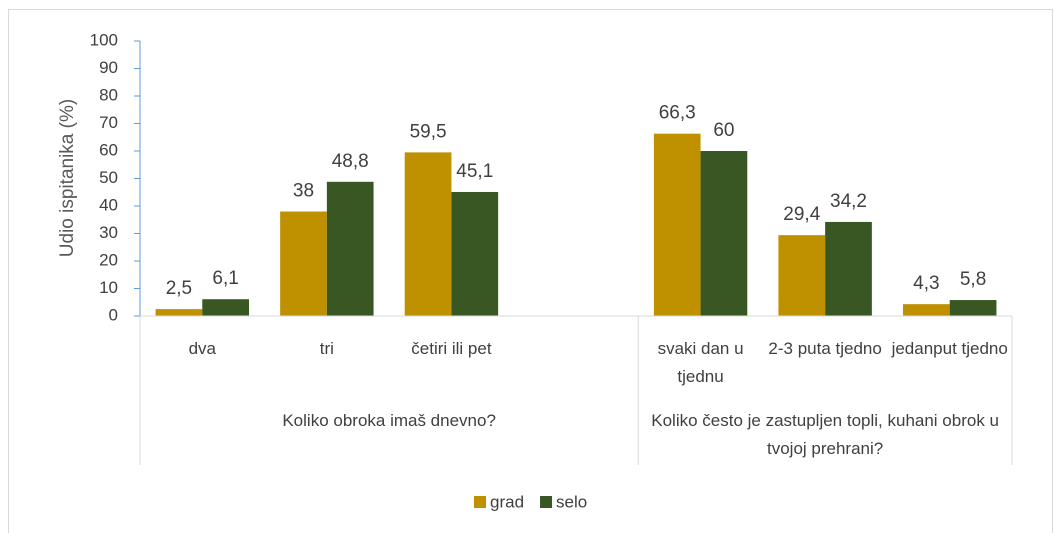 This screenshot has height=533, width=1054. I want to click on x-tick-label: dva, so click(202, 348).